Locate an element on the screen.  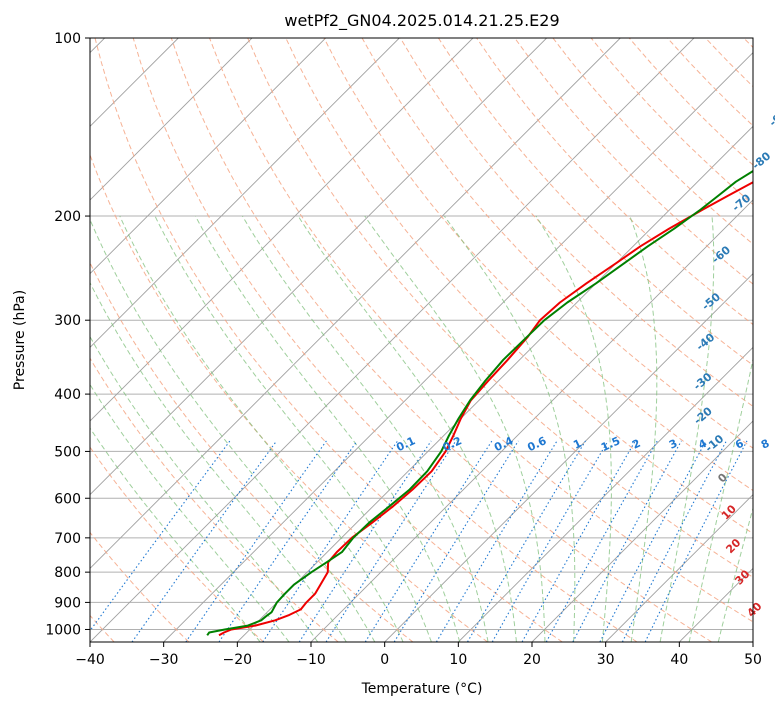
y-tick-label-5: 600 is located at coordinates (67, 499).